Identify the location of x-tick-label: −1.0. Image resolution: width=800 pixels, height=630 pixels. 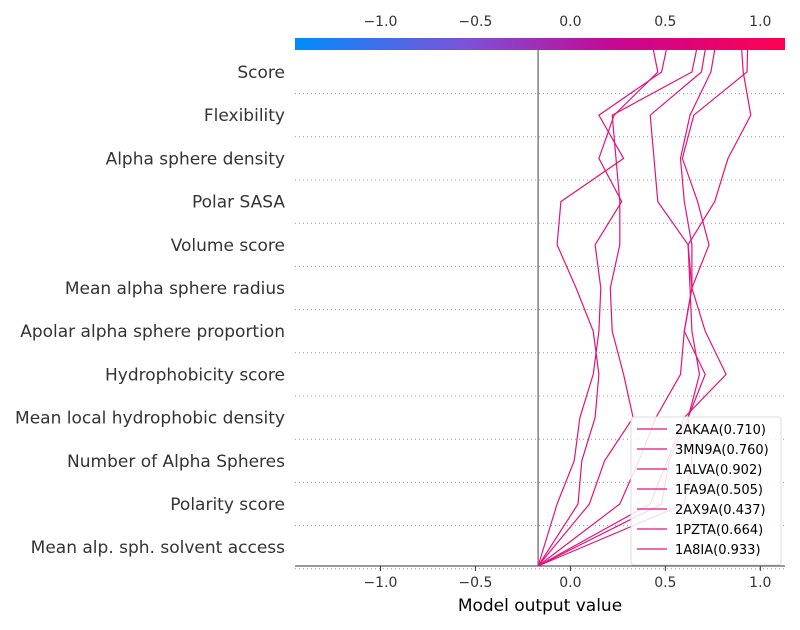
(380, 583).